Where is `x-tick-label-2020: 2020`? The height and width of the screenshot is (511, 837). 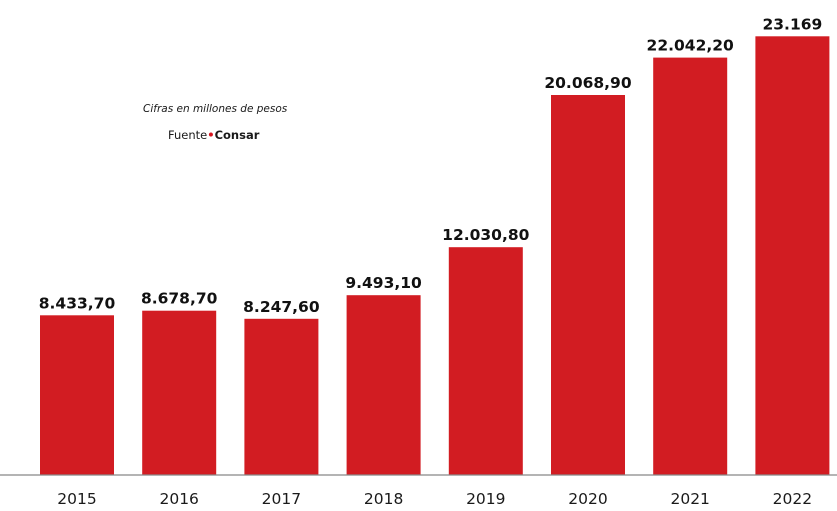 x-tick-label-2020: 2020 is located at coordinates (587, 499).